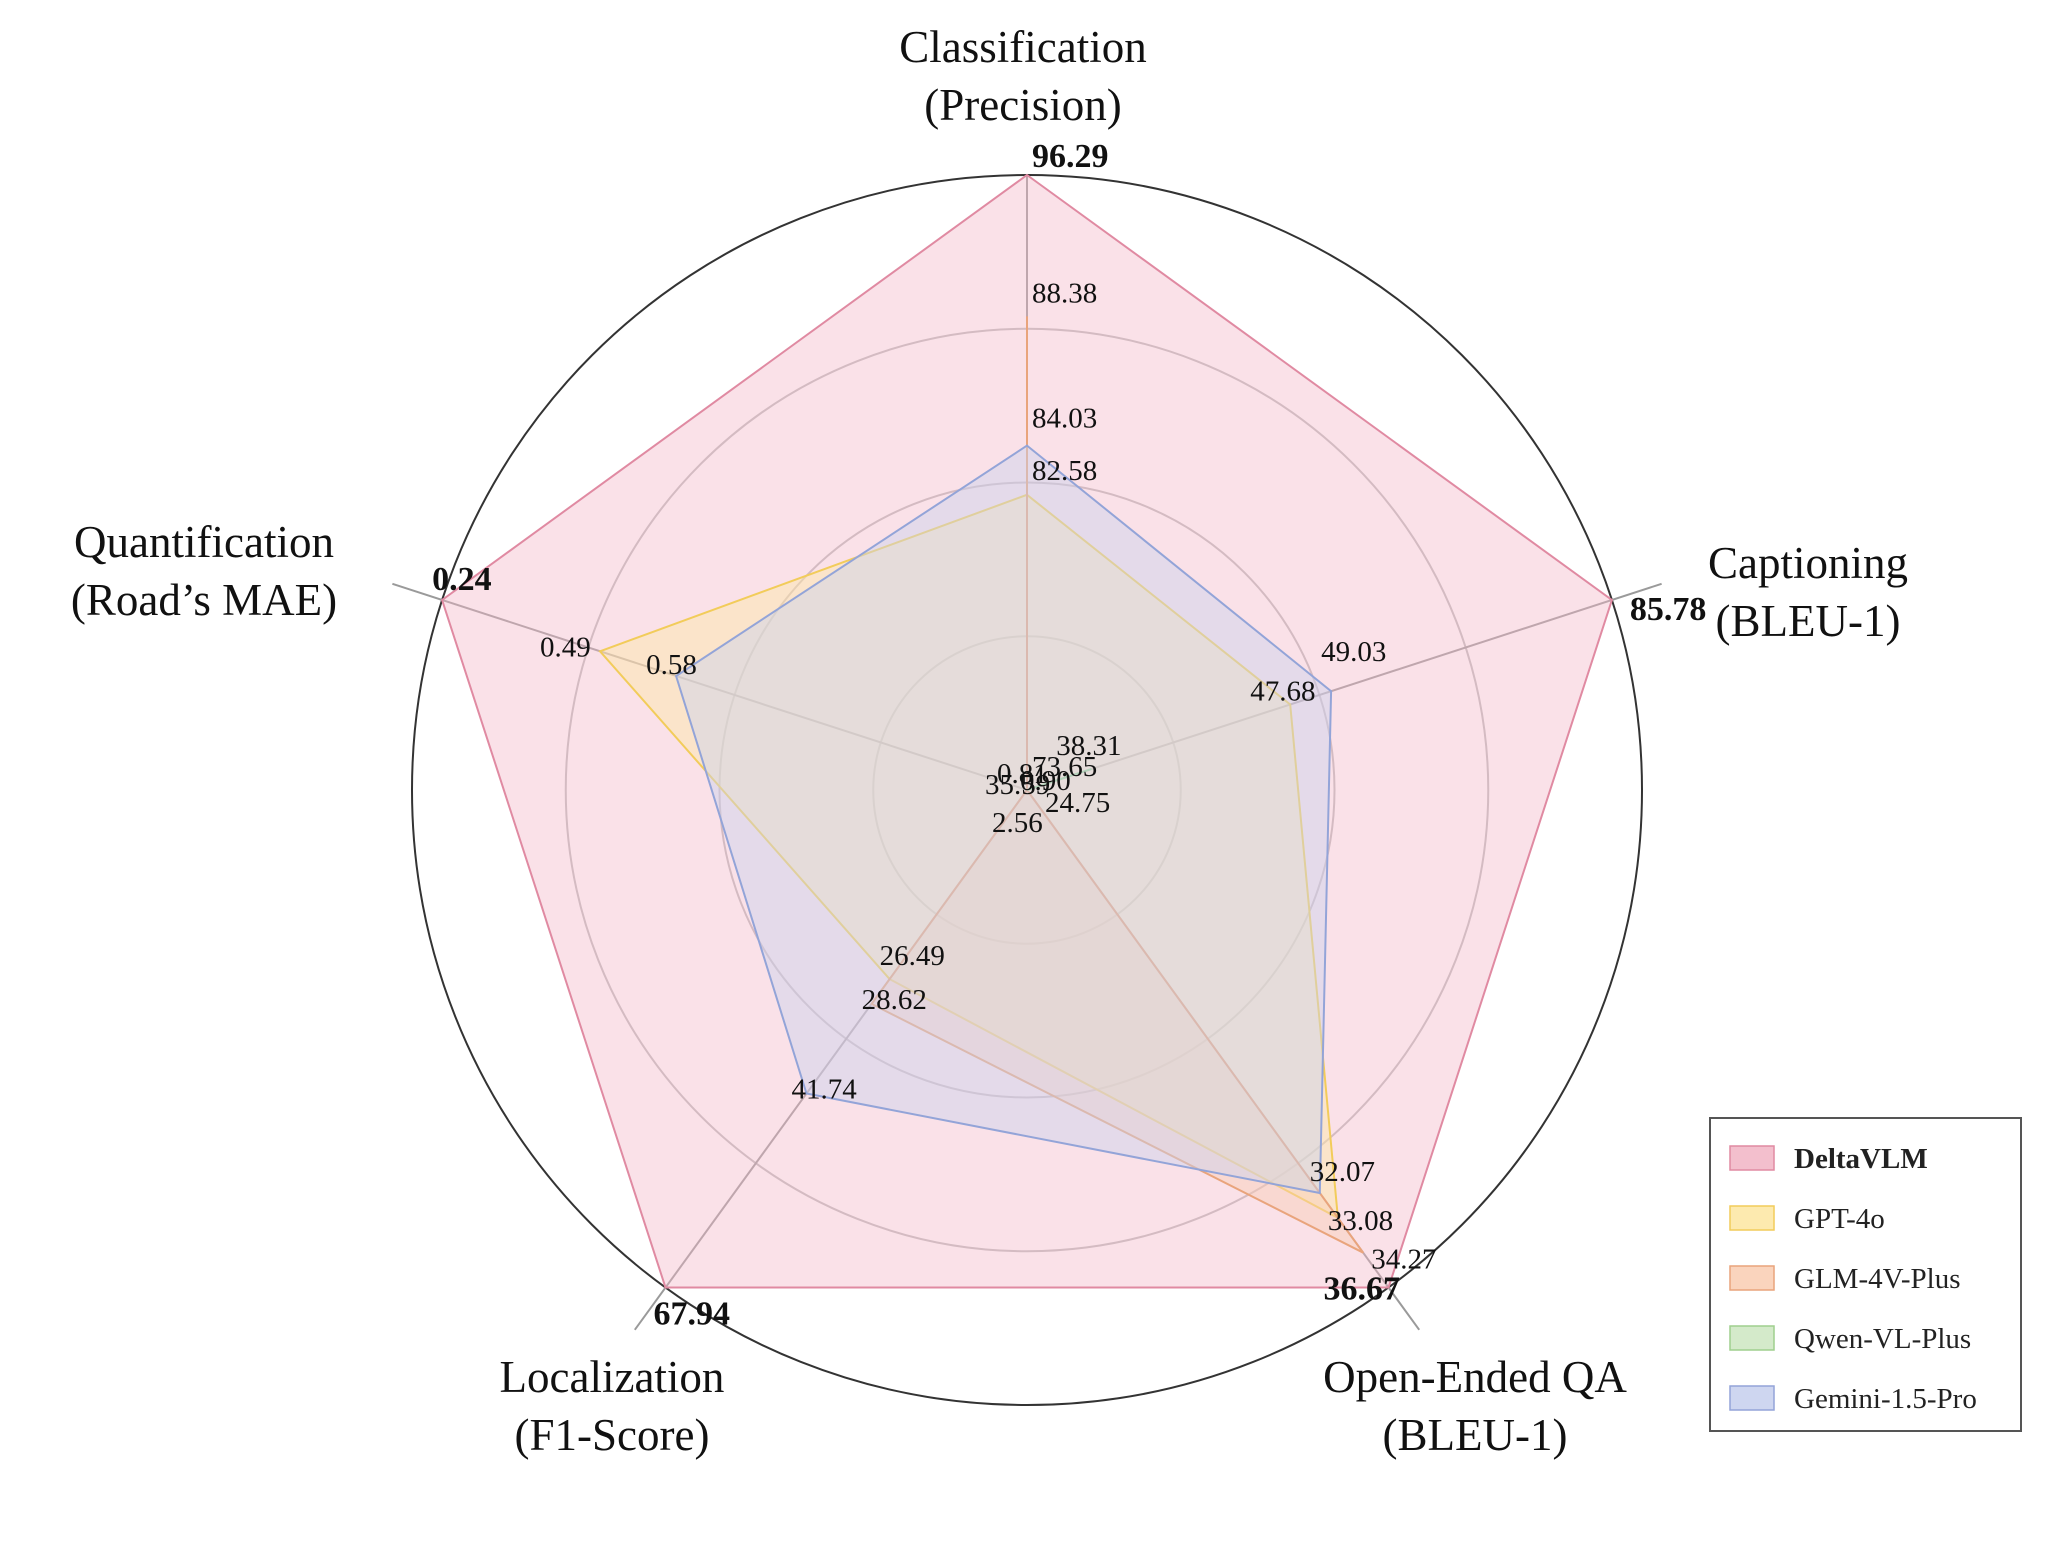 The height and width of the screenshot is (1552, 2056). I want to click on axis-title-5-line-1: Quantification, so click(204, 542).